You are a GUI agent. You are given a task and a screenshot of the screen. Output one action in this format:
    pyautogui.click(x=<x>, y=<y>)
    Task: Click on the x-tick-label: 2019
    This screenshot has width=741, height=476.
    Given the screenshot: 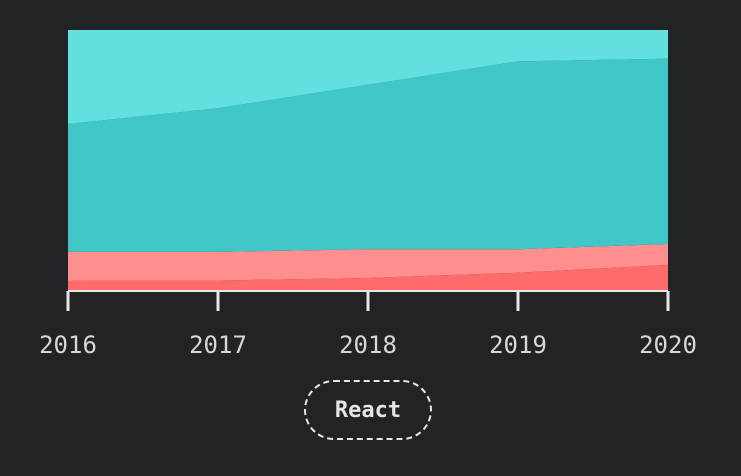 What is the action you would take?
    pyautogui.click(x=518, y=345)
    